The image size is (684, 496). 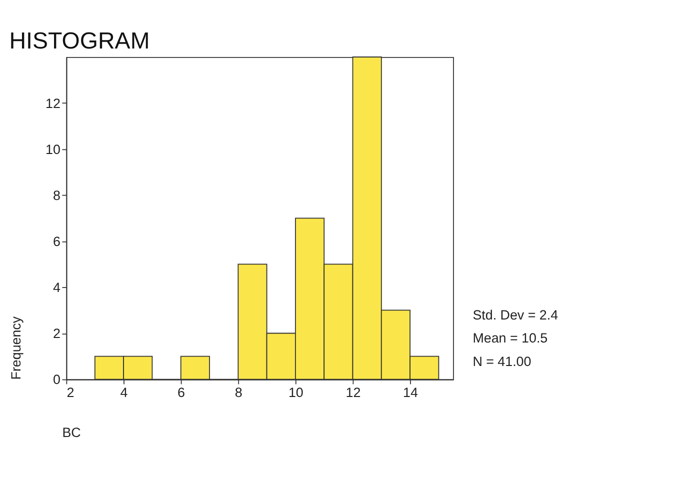 What do you see at coordinates (70, 392) in the screenshot?
I see `x-tick-label: 2` at bounding box center [70, 392].